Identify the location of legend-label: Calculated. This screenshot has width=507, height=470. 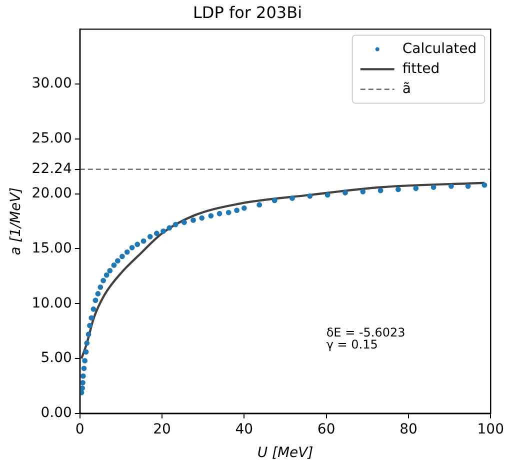
(439, 48).